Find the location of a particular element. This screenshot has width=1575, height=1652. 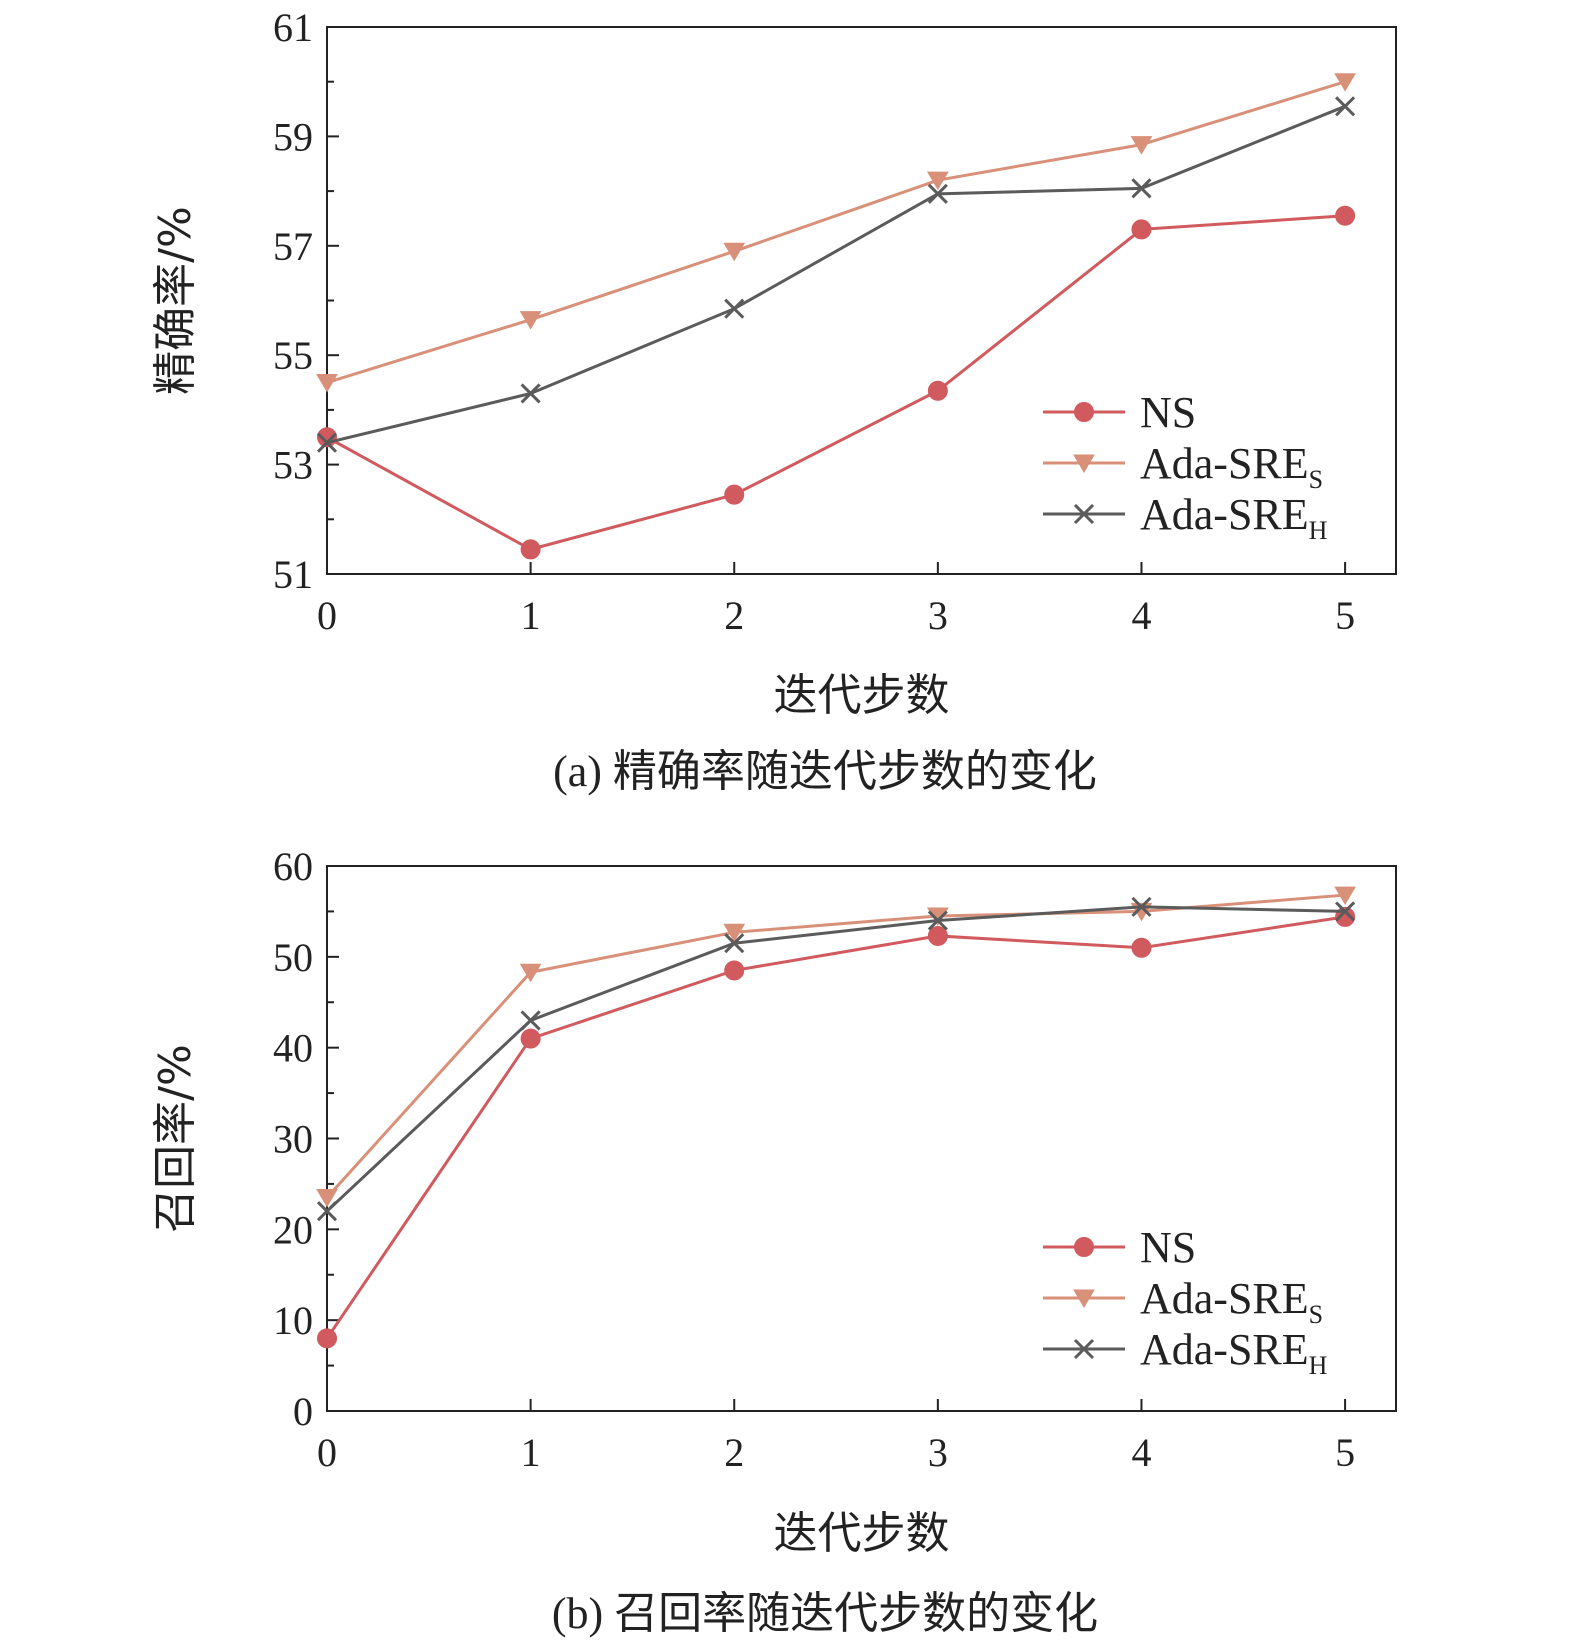

series-ns is located at coordinates (836, 382).